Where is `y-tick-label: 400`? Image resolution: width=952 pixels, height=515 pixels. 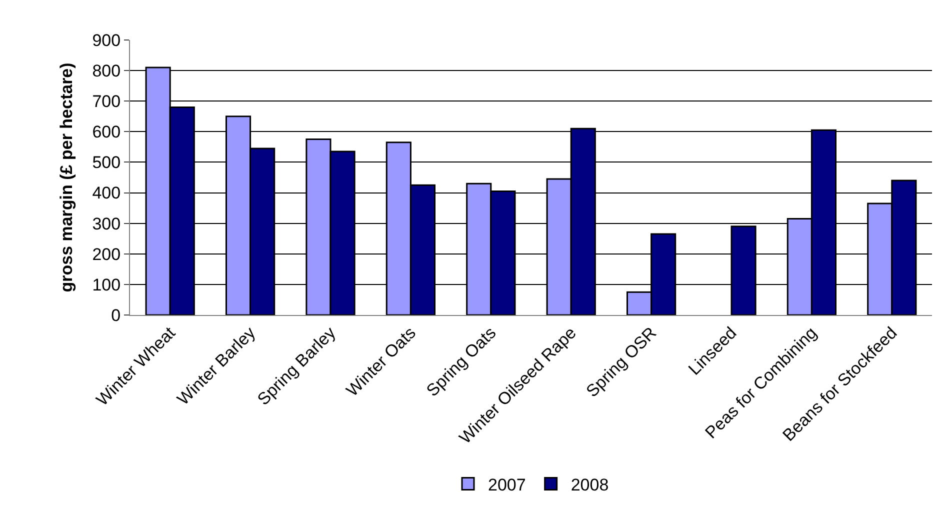 y-tick-label: 400 is located at coordinates (106, 193).